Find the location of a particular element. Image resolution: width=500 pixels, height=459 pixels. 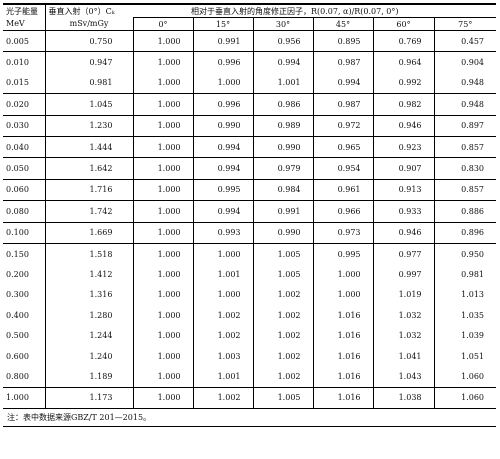

cell-conversion-coefficient: 1.240 is located at coordinates (88, 356).